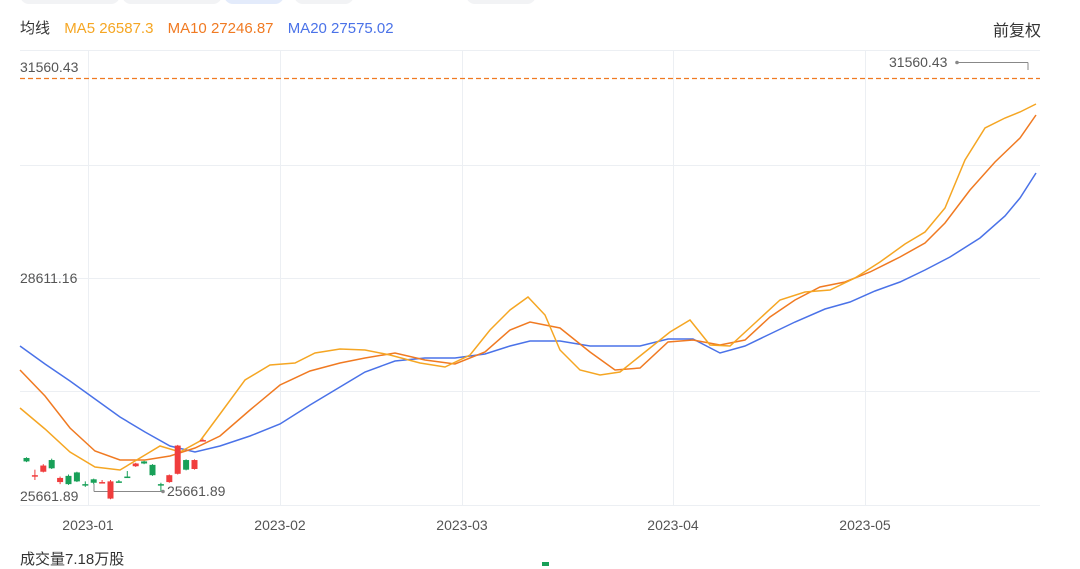  What do you see at coordinates (959, 62) in the screenshot?
I see `high-marker: 31560.43` at bounding box center [959, 62].